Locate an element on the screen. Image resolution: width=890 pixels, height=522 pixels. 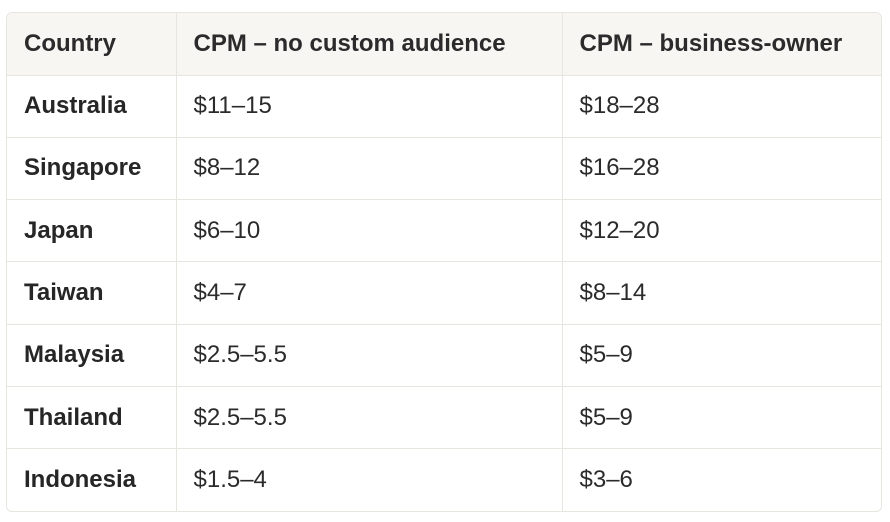
header-cpm-business-owner: CPM – business-owner is located at coordinates (721, 44).